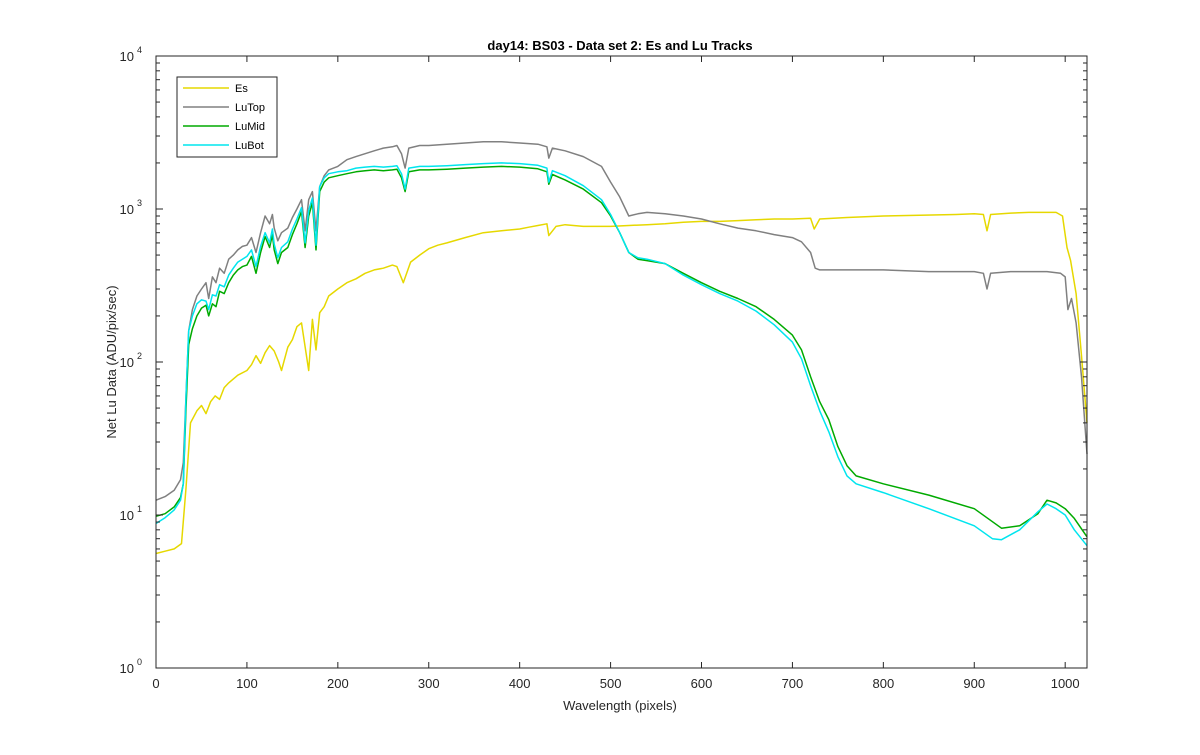 This screenshot has height=755, width=1200. Describe the element at coordinates (241, 89) in the screenshot. I see `legend-label-es: Es` at that location.